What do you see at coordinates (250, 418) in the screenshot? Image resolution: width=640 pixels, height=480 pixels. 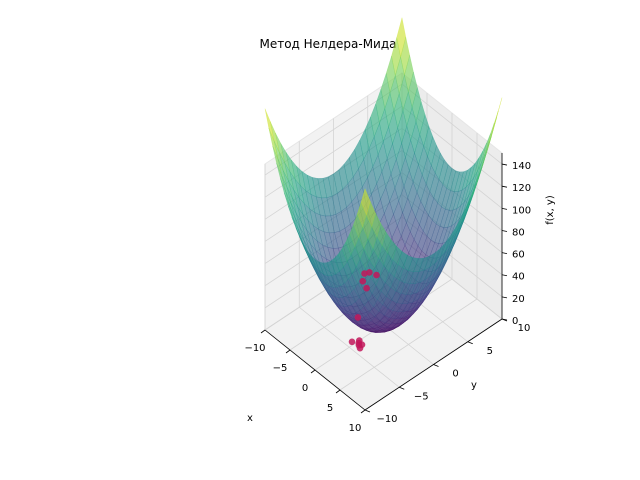 I see `x-axis-label: x` at bounding box center [250, 418].